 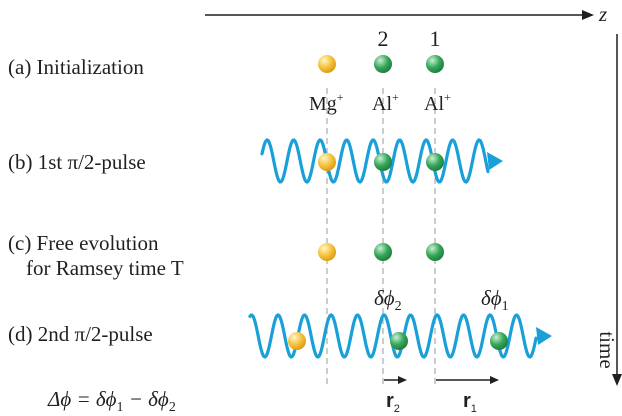 I want to click on first-pulse-arrowhead, so click(x=495, y=161).